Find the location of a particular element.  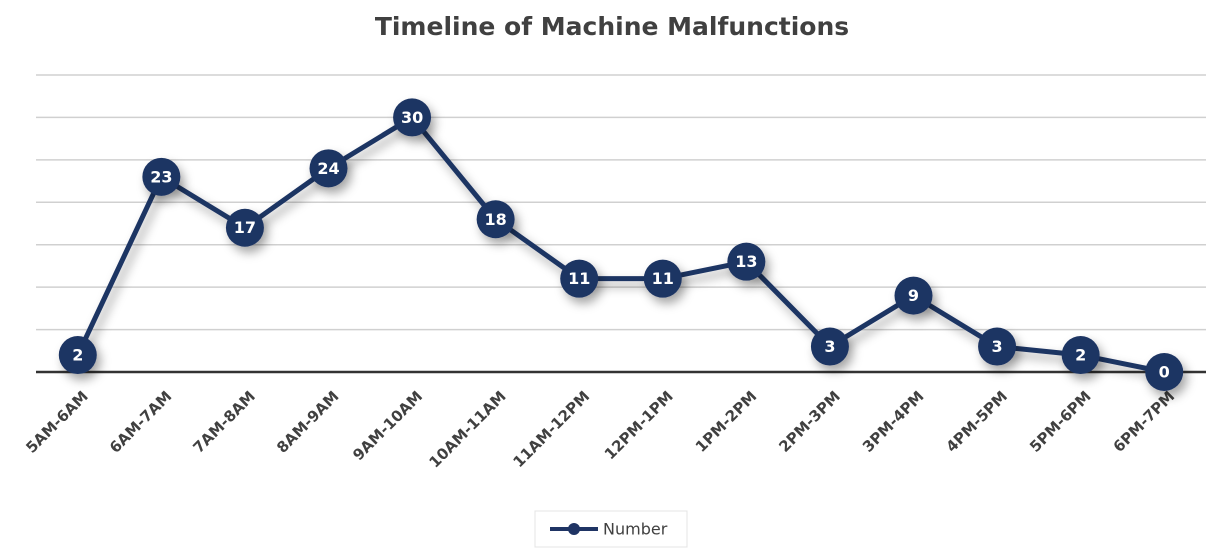

data-label: 24 is located at coordinates (328, 168).